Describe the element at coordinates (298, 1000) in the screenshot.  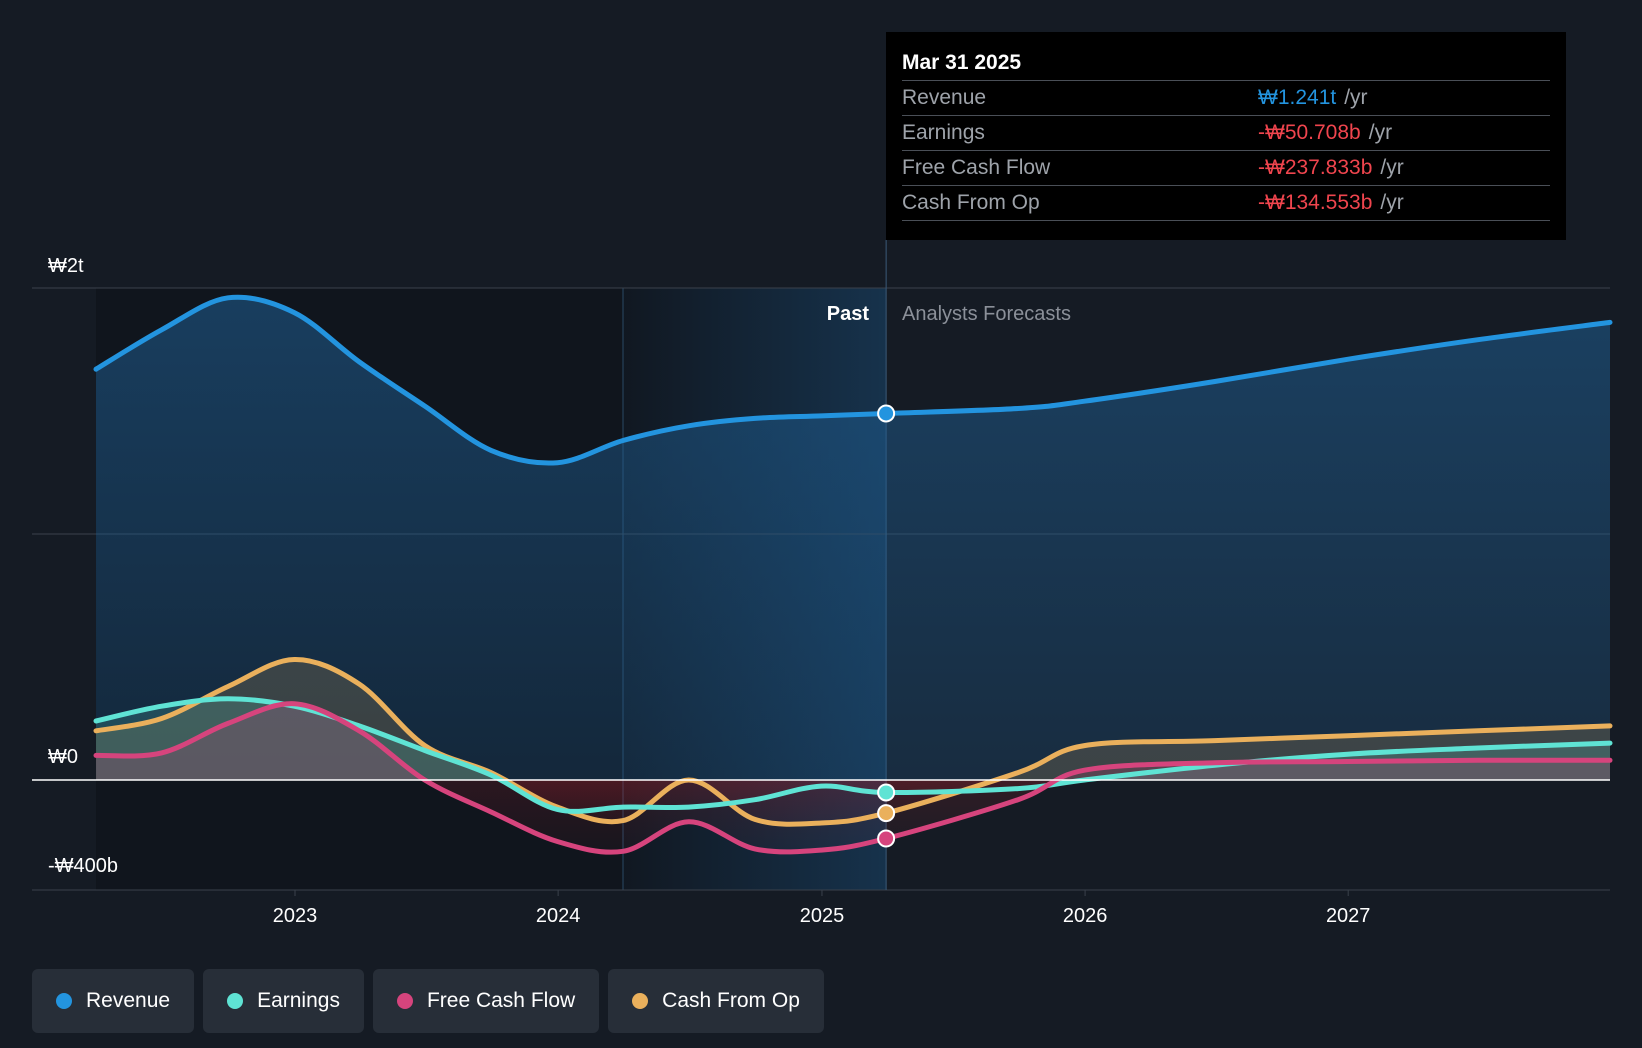
I see `legend-label: Earnings` at that location.